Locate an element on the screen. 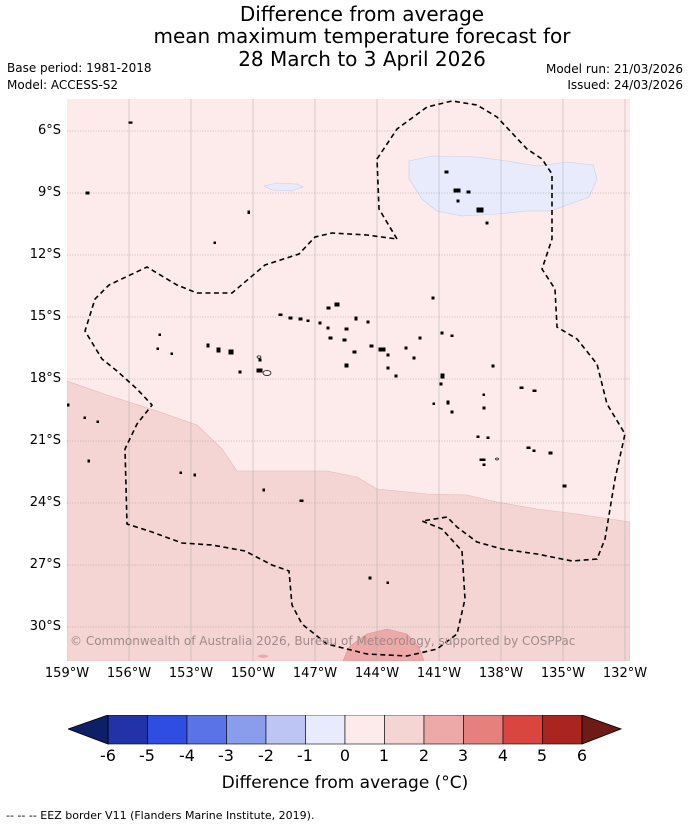  lat-label-30s: 30°S is located at coordinates (45, 626).